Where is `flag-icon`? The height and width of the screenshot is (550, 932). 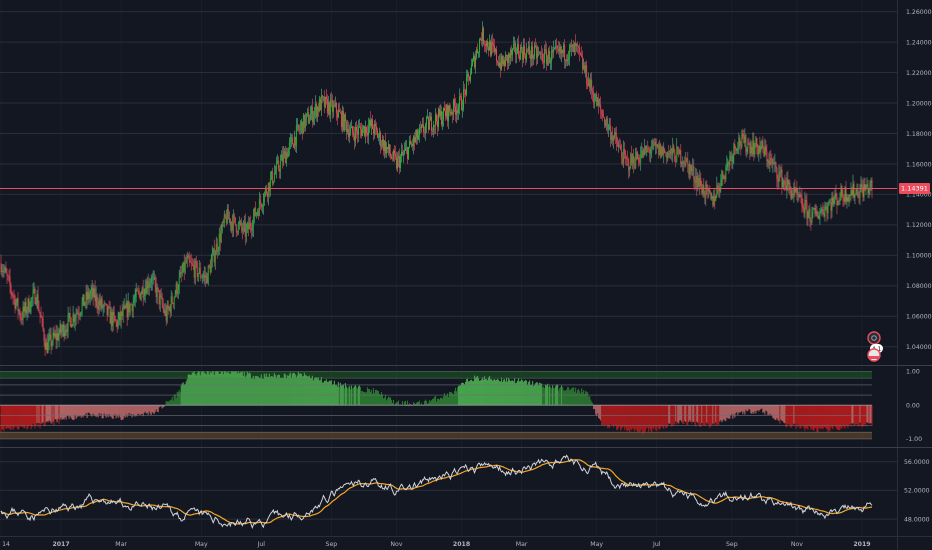 flag-icon is located at coordinates (874, 355).